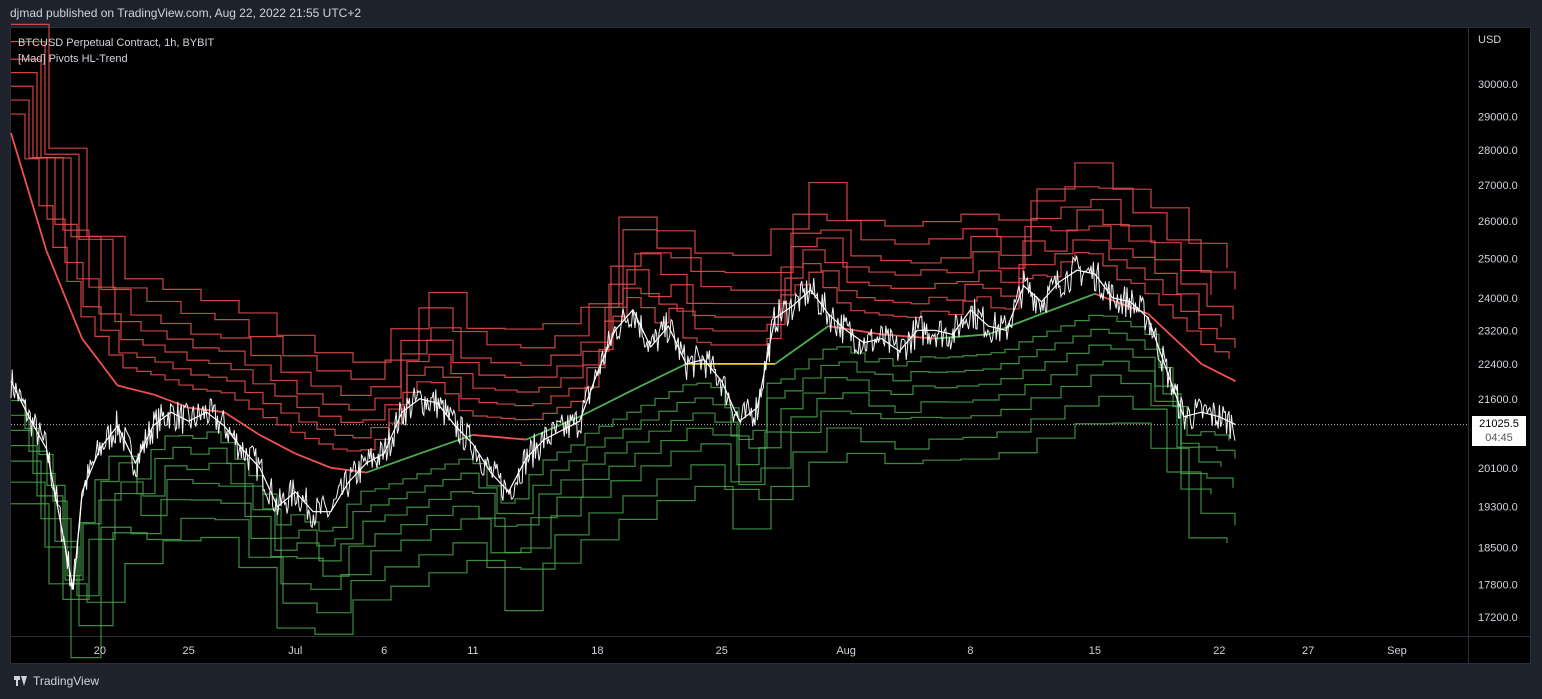 The image size is (1542, 699). Describe the element at coordinates (66, 681) in the screenshot. I see `footer-brand: TradingView` at that location.